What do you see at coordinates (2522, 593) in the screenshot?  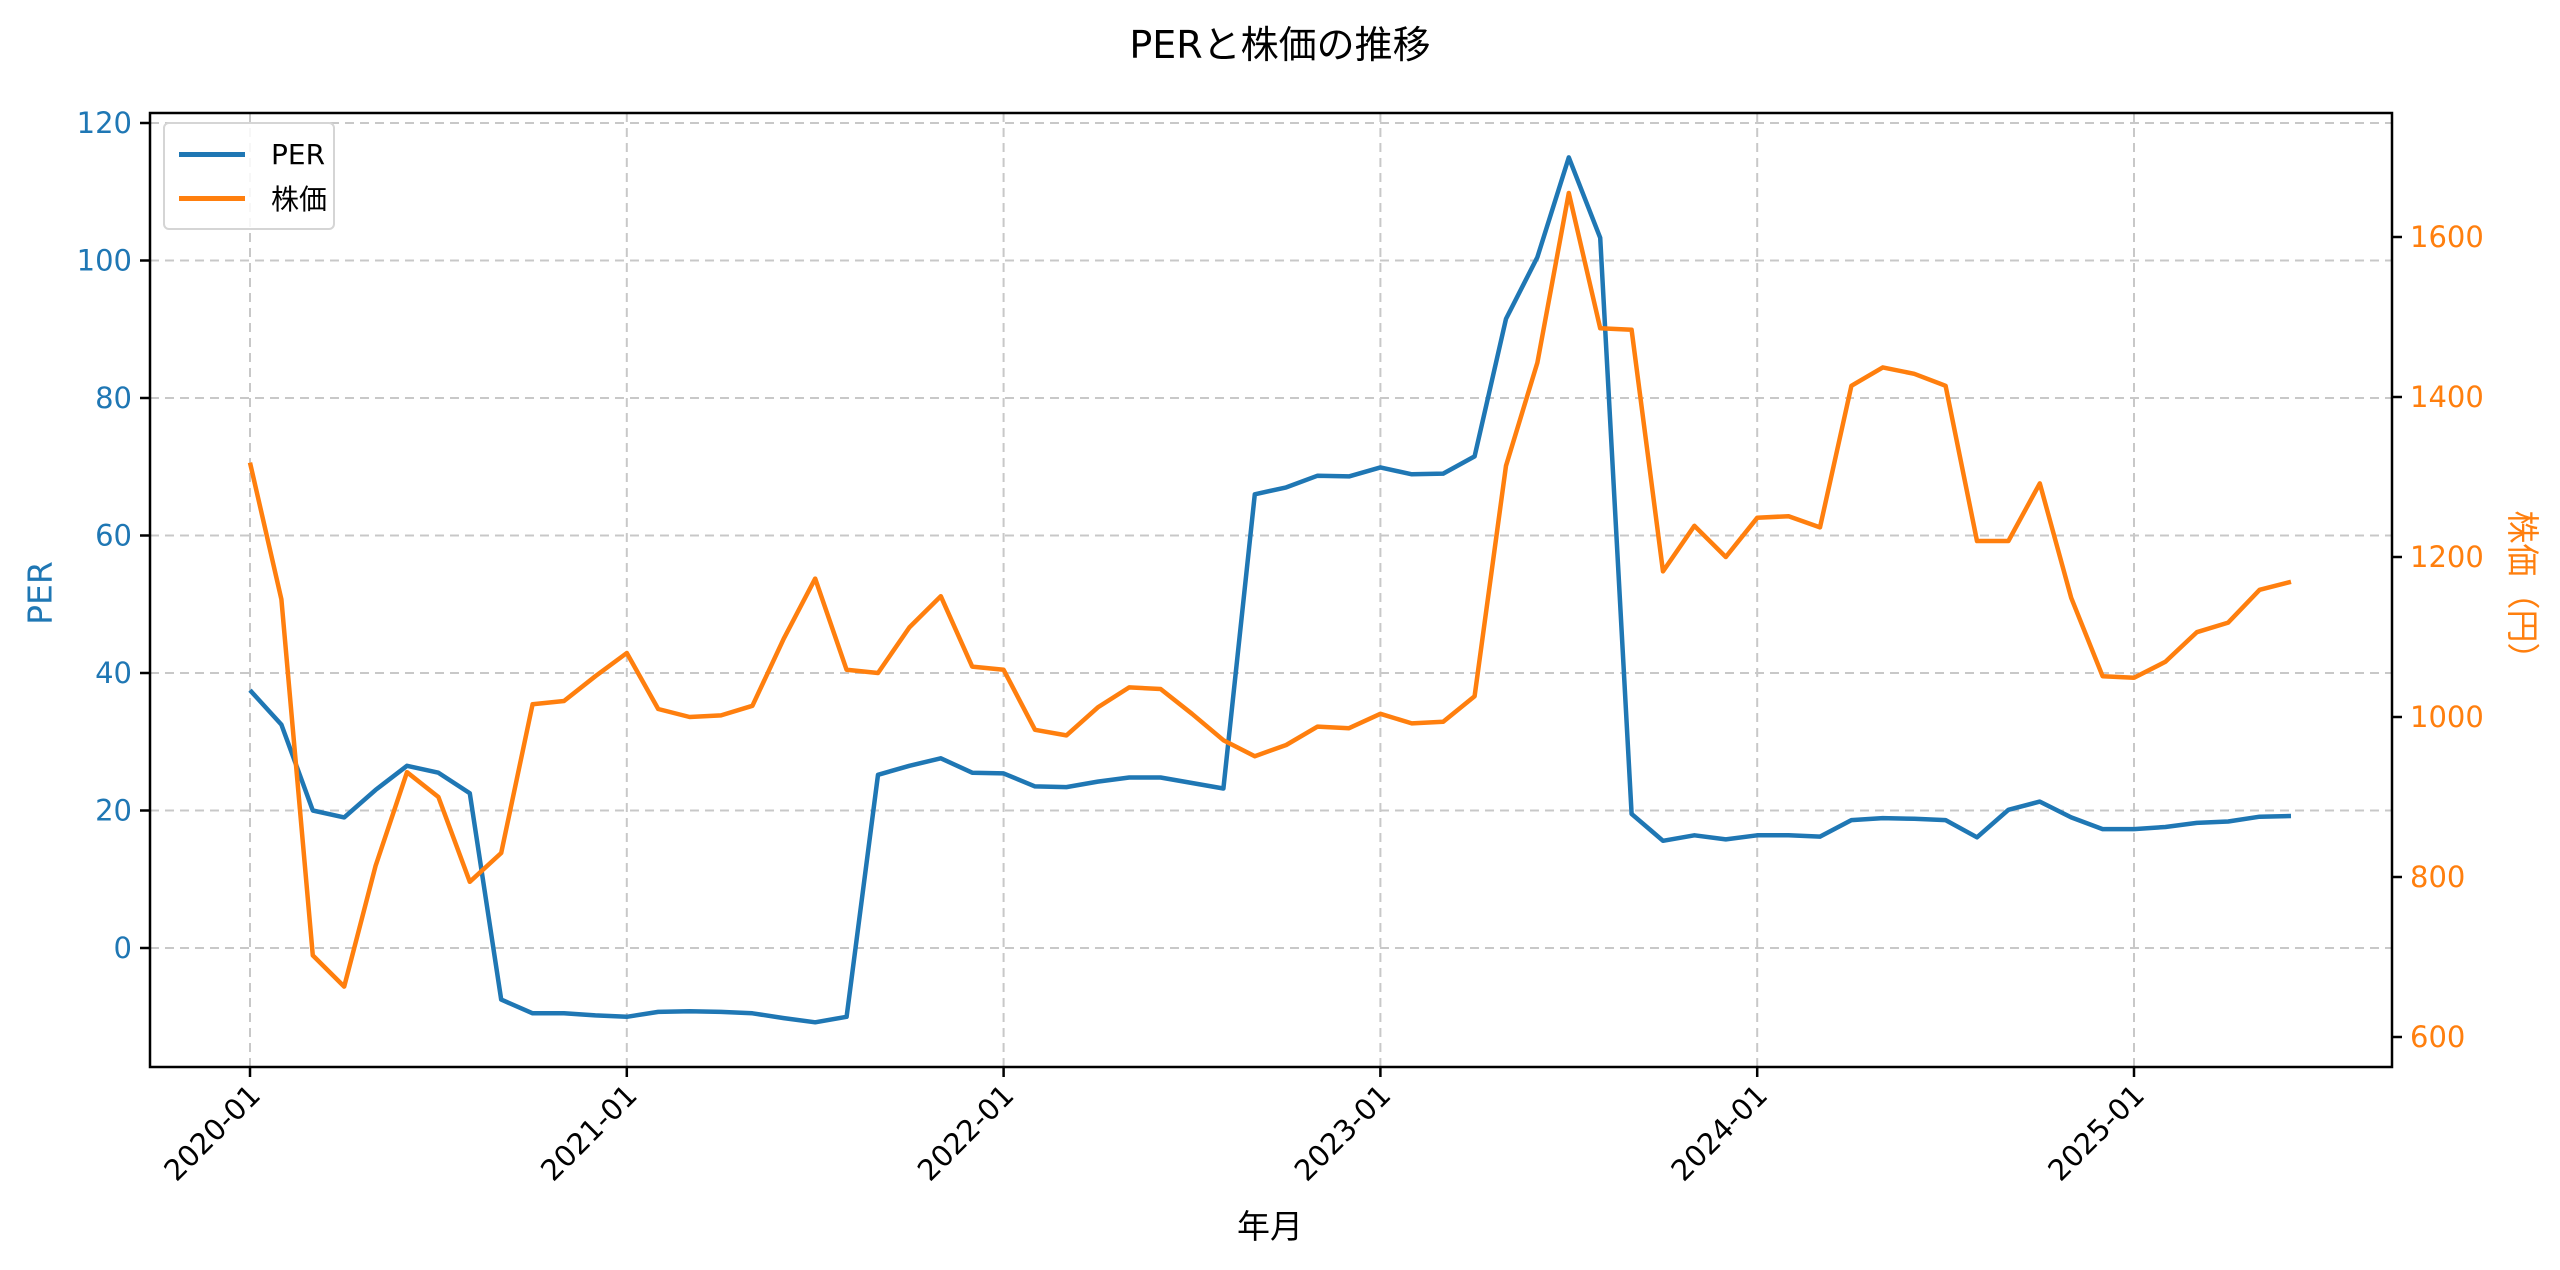 I see `y-axis-label-right: 株価（円）` at bounding box center [2522, 593].